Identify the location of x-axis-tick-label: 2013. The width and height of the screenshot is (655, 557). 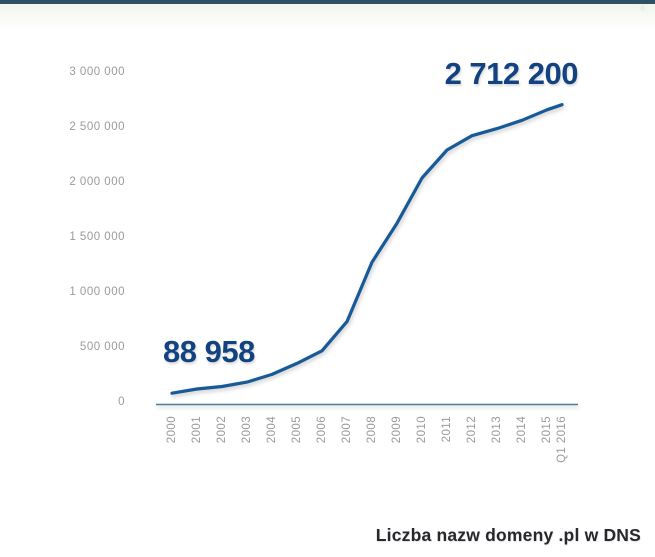
(497, 430).